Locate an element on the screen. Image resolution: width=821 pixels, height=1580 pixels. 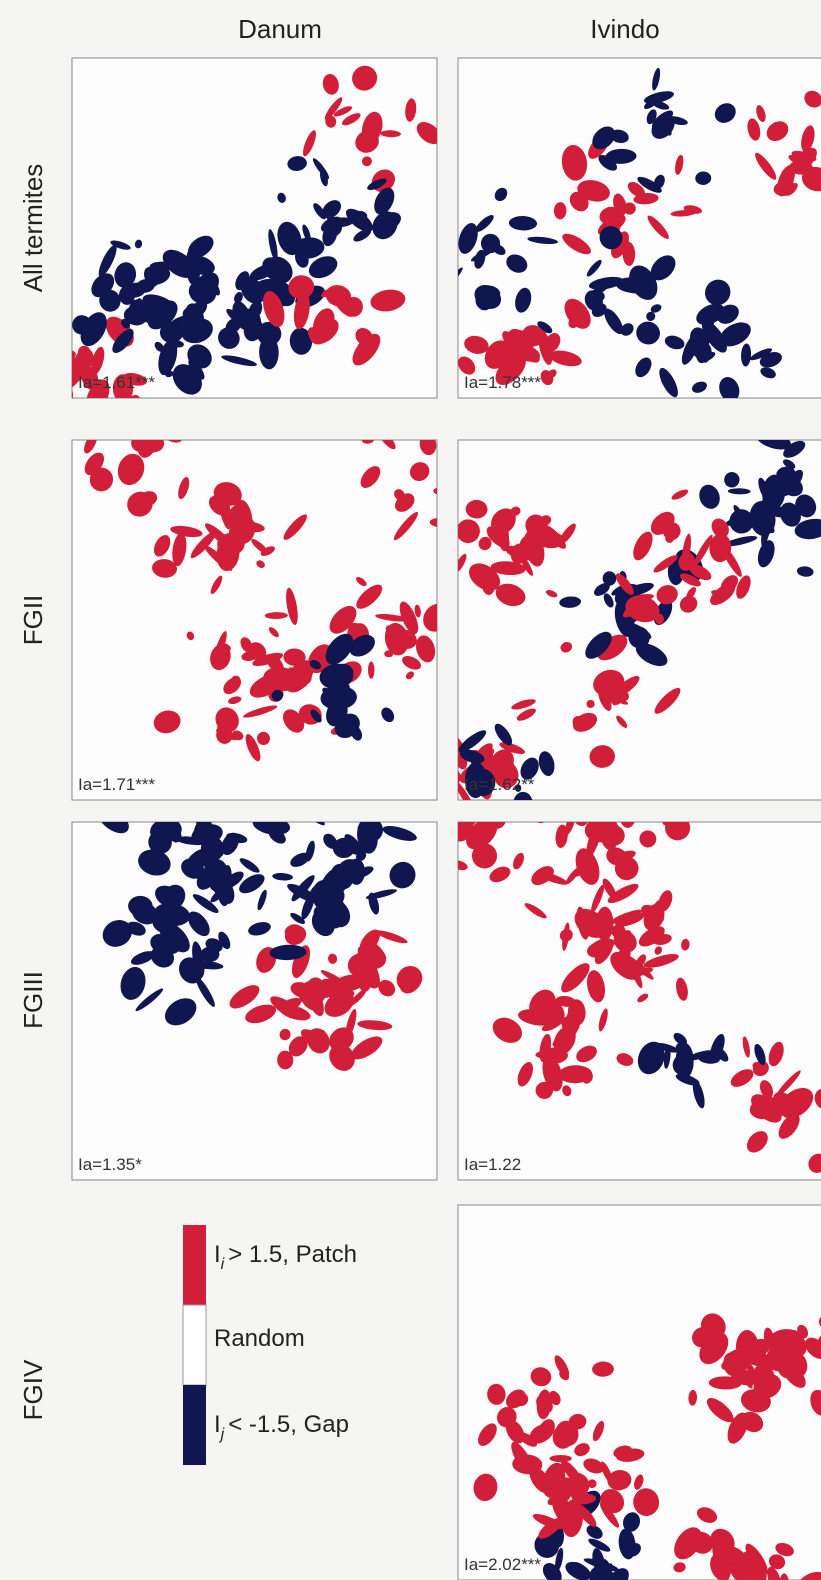
row-label: FGII is located at coordinates (33, 620).